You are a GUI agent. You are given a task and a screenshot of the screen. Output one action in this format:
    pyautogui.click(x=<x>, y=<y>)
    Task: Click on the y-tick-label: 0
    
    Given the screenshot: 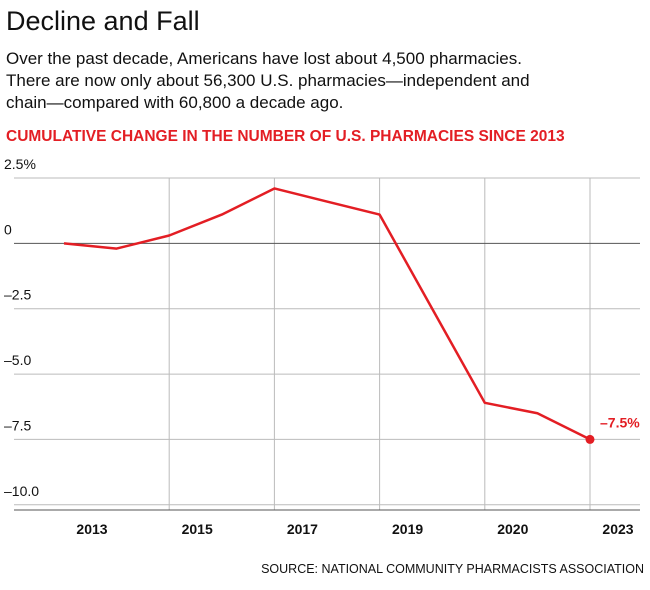 What is the action you would take?
    pyautogui.click(x=8, y=229)
    